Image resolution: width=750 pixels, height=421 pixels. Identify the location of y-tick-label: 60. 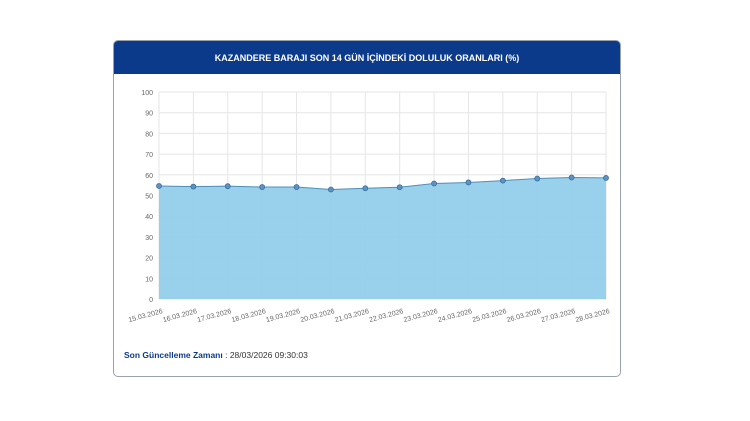
(149, 176).